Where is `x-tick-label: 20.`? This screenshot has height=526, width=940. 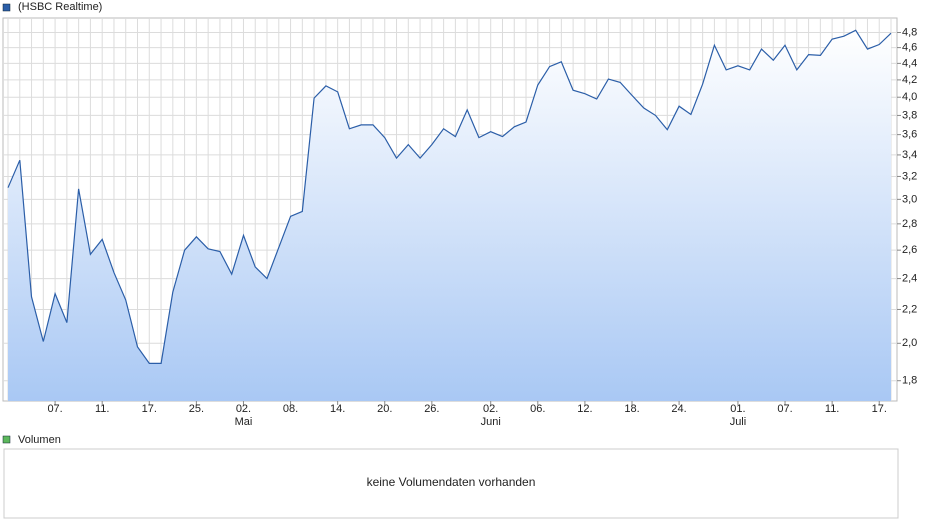 x-tick-label: 20. is located at coordinates (384, 409).